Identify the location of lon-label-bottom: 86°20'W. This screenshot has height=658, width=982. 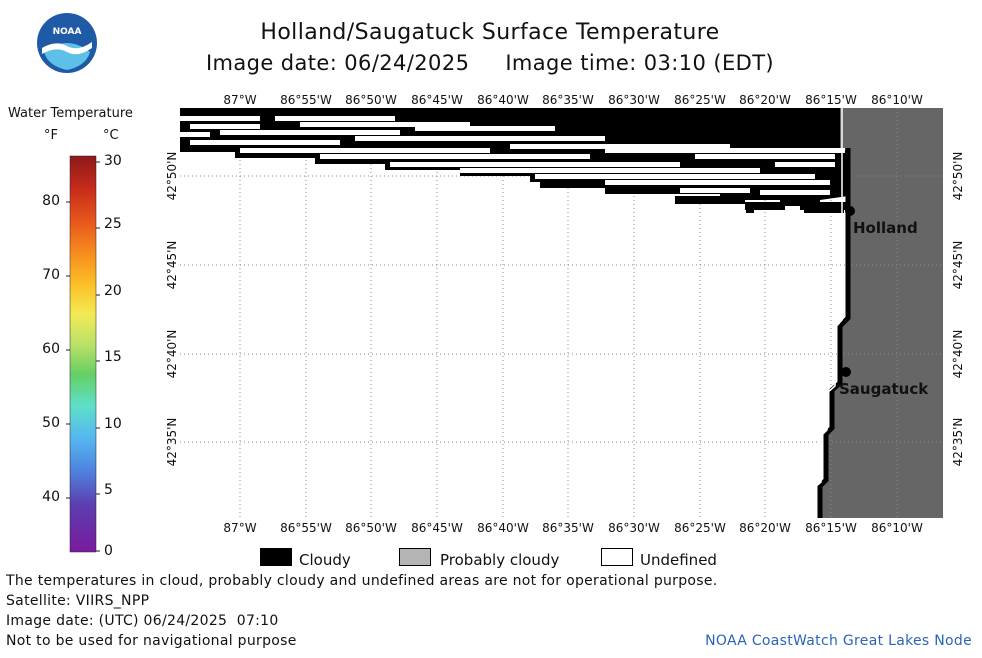
(765, 528).